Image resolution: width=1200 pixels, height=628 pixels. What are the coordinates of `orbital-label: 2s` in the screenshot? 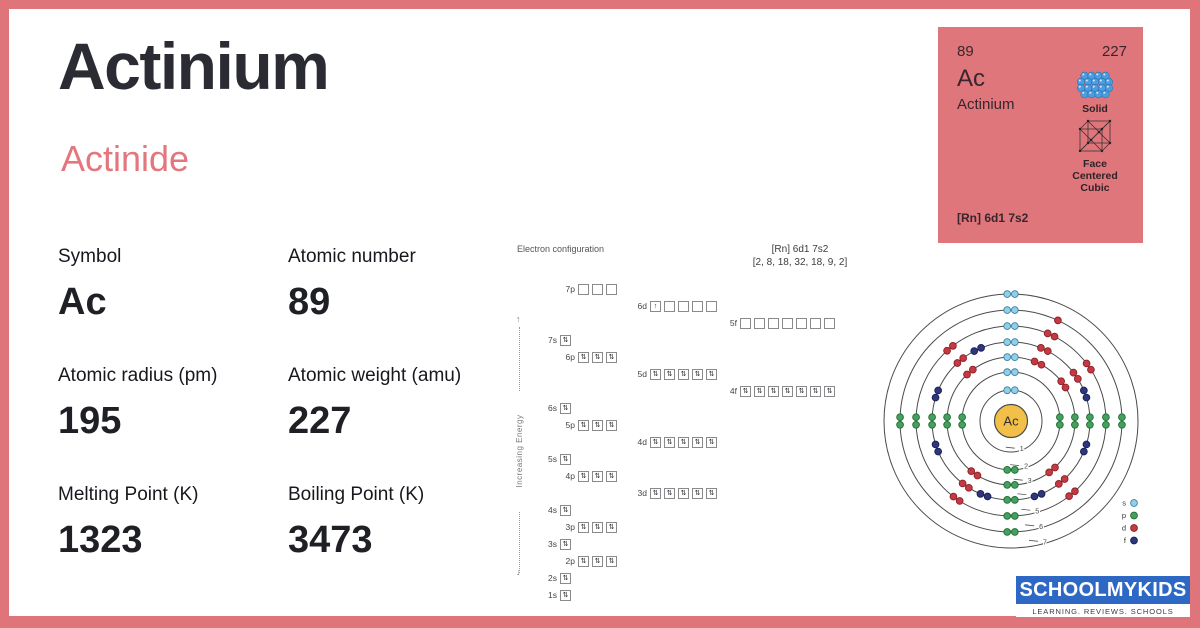 It's located at (552, 578).